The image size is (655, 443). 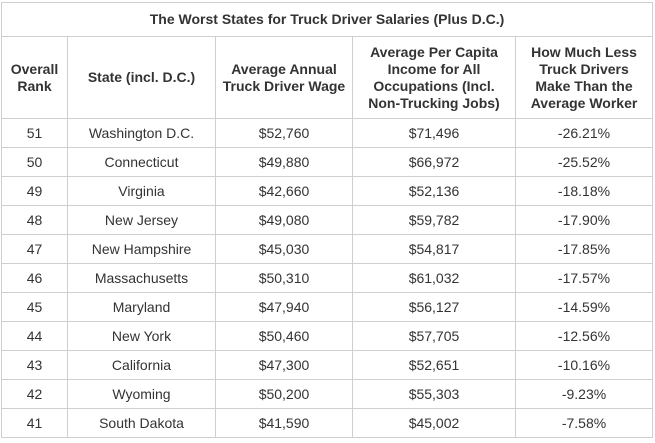 I want to click on wage-cell: $49,080, so click(x=284, y=220).